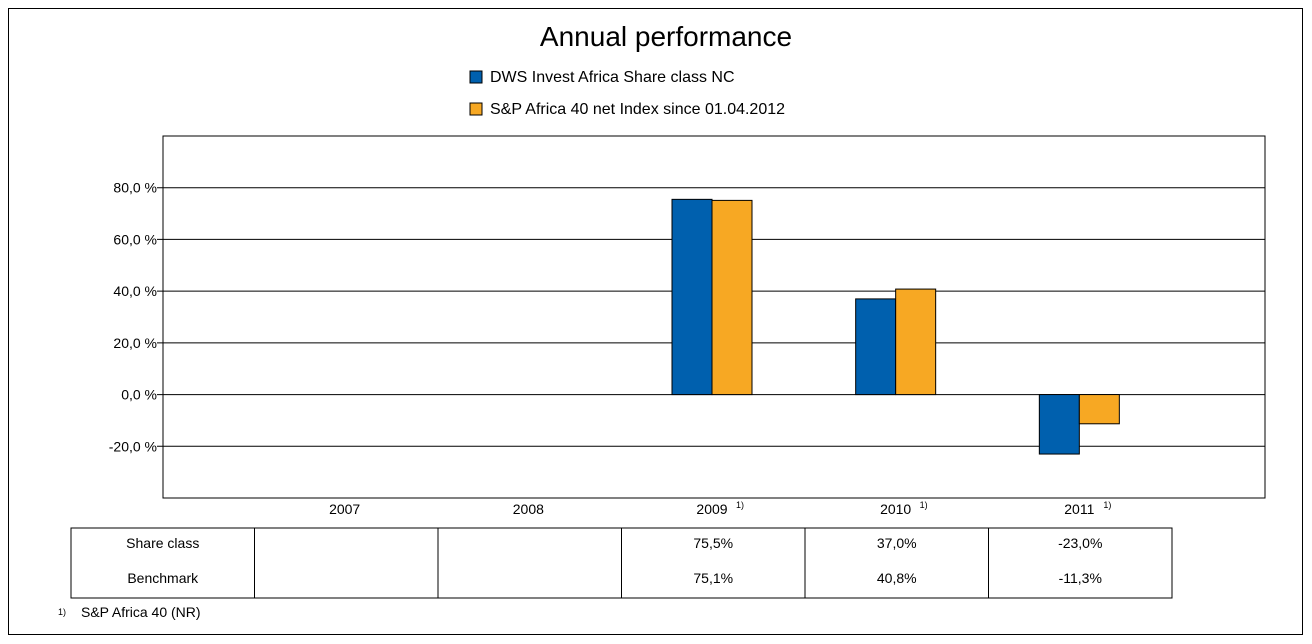 This screenshot has height=644, width=1312. What do you see at coordinates (897, 543) in the screenshot?
I see `table-cell: 37,0%` at bounding box center [897, 543].